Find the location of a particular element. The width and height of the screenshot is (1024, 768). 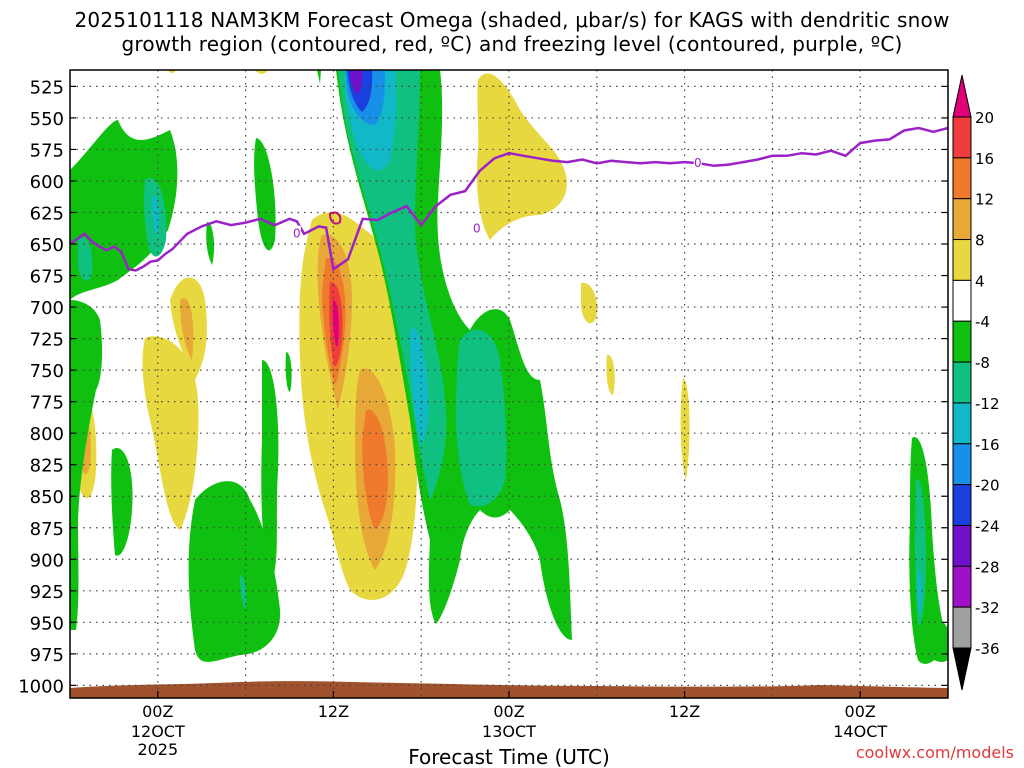

colorbar-tick-label: -8 is located at coordinates (982, 363).